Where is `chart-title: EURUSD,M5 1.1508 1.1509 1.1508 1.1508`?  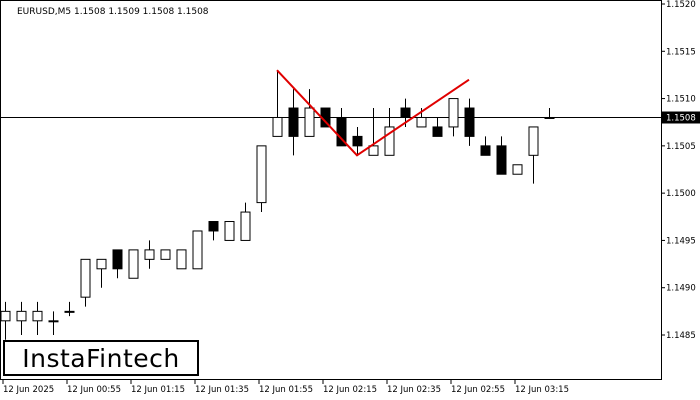 chart-title: EURUSD,M5 1.1508 1.1509 1.1508 1.1508 is located at coordinates (113, 12).